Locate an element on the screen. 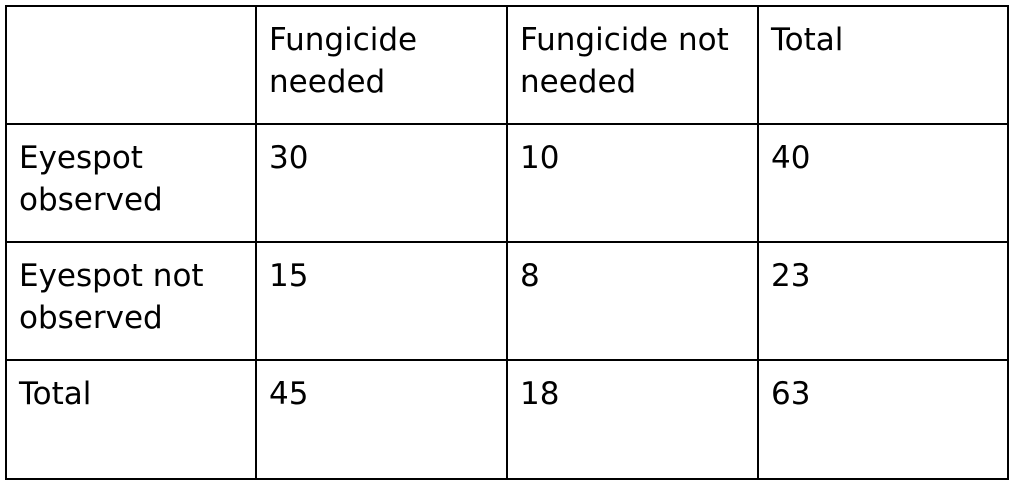 This screenshot has width=1012, height=483. row-label-eyespot-observed: Eyespot observed is located at coordinates (131, 183).